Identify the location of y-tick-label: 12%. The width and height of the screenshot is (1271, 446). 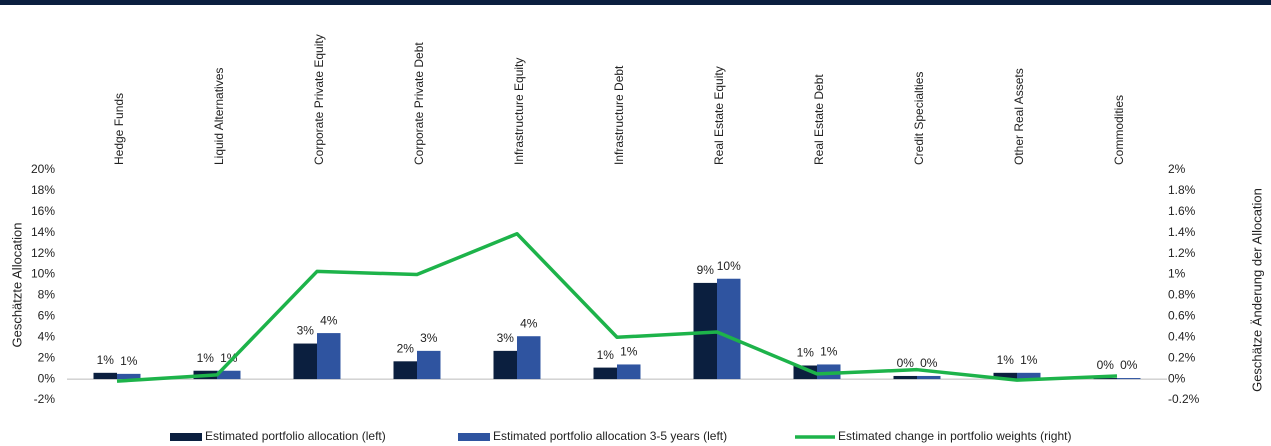
(43, 253).